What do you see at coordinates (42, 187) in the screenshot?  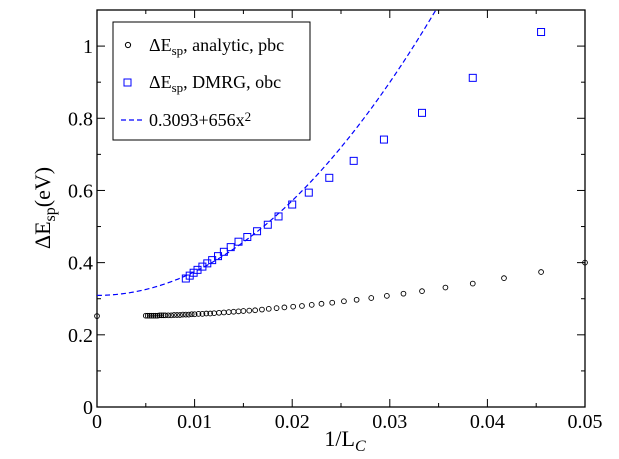 I see `y-axis-title-tail: (eV)` at bounding box center [42, 187].